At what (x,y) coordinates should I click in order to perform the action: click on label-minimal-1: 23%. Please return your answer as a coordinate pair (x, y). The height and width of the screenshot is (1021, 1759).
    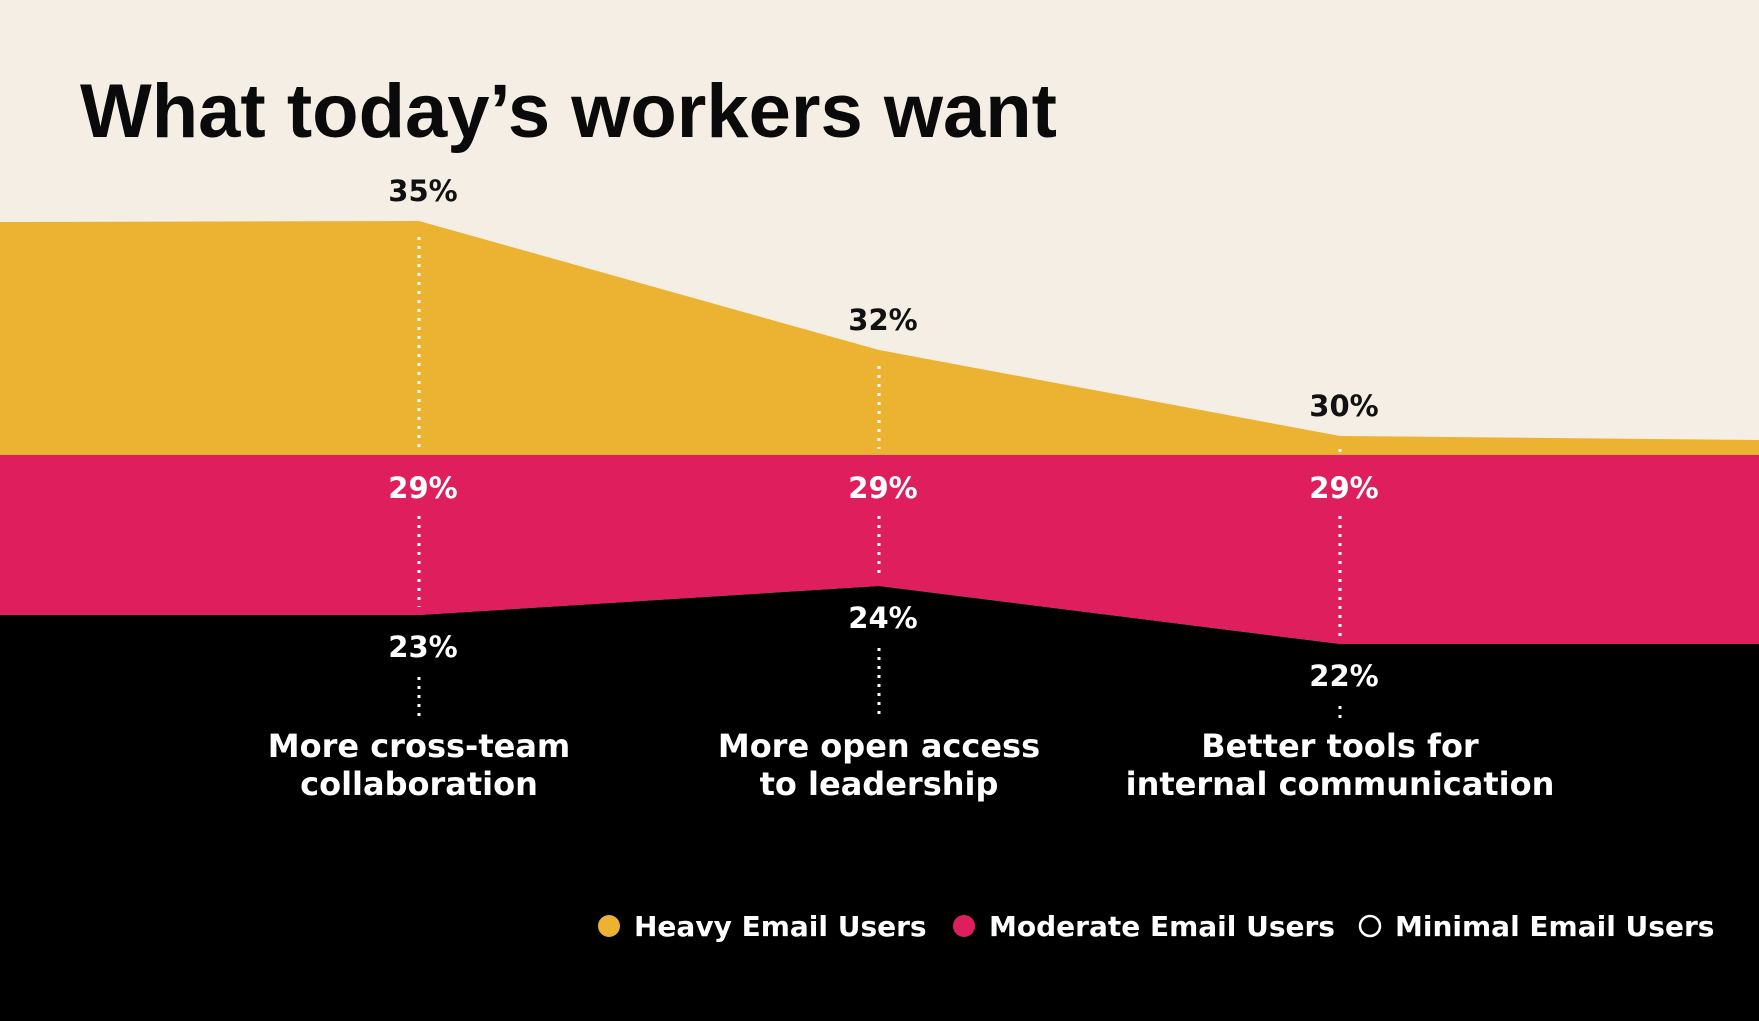
    Looking at the image, I should click on (422, 647).